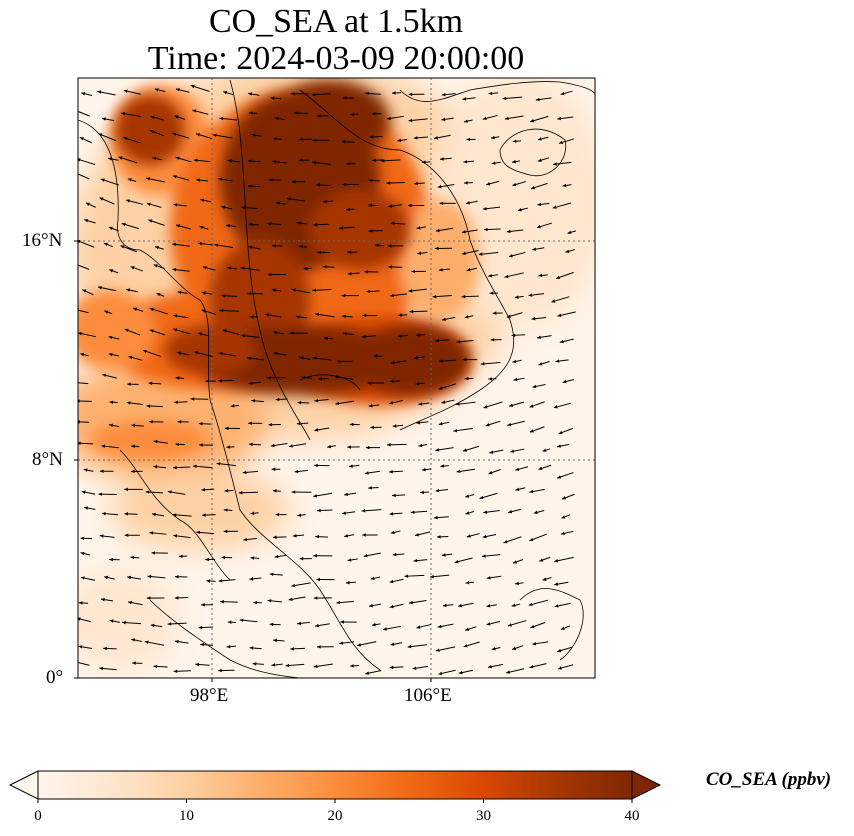 The height and width of the screenshot is (836, 854). I want to click on colorbar-bar, so click(335, 785).